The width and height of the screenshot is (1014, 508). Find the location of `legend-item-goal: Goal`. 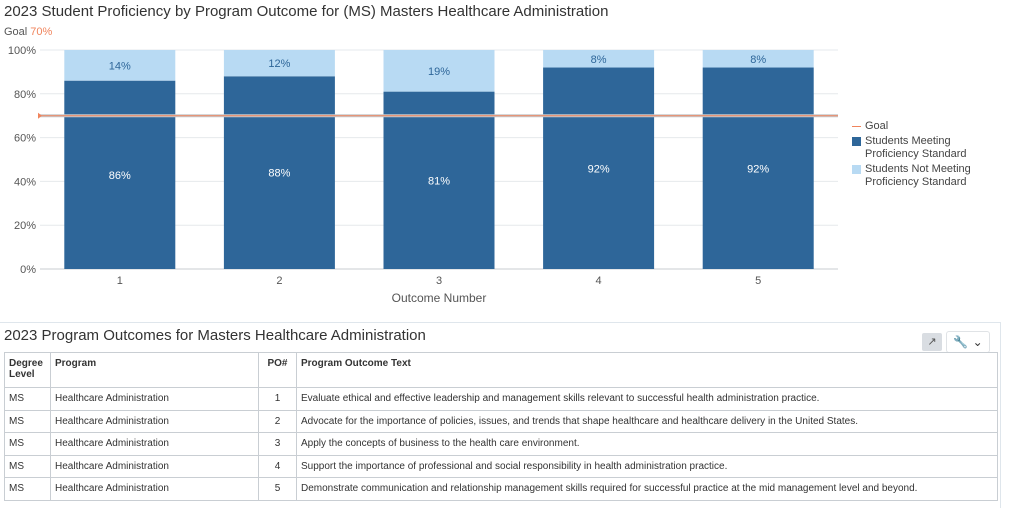

legend-item-goal: Goal is located at coordinates (927, 126).